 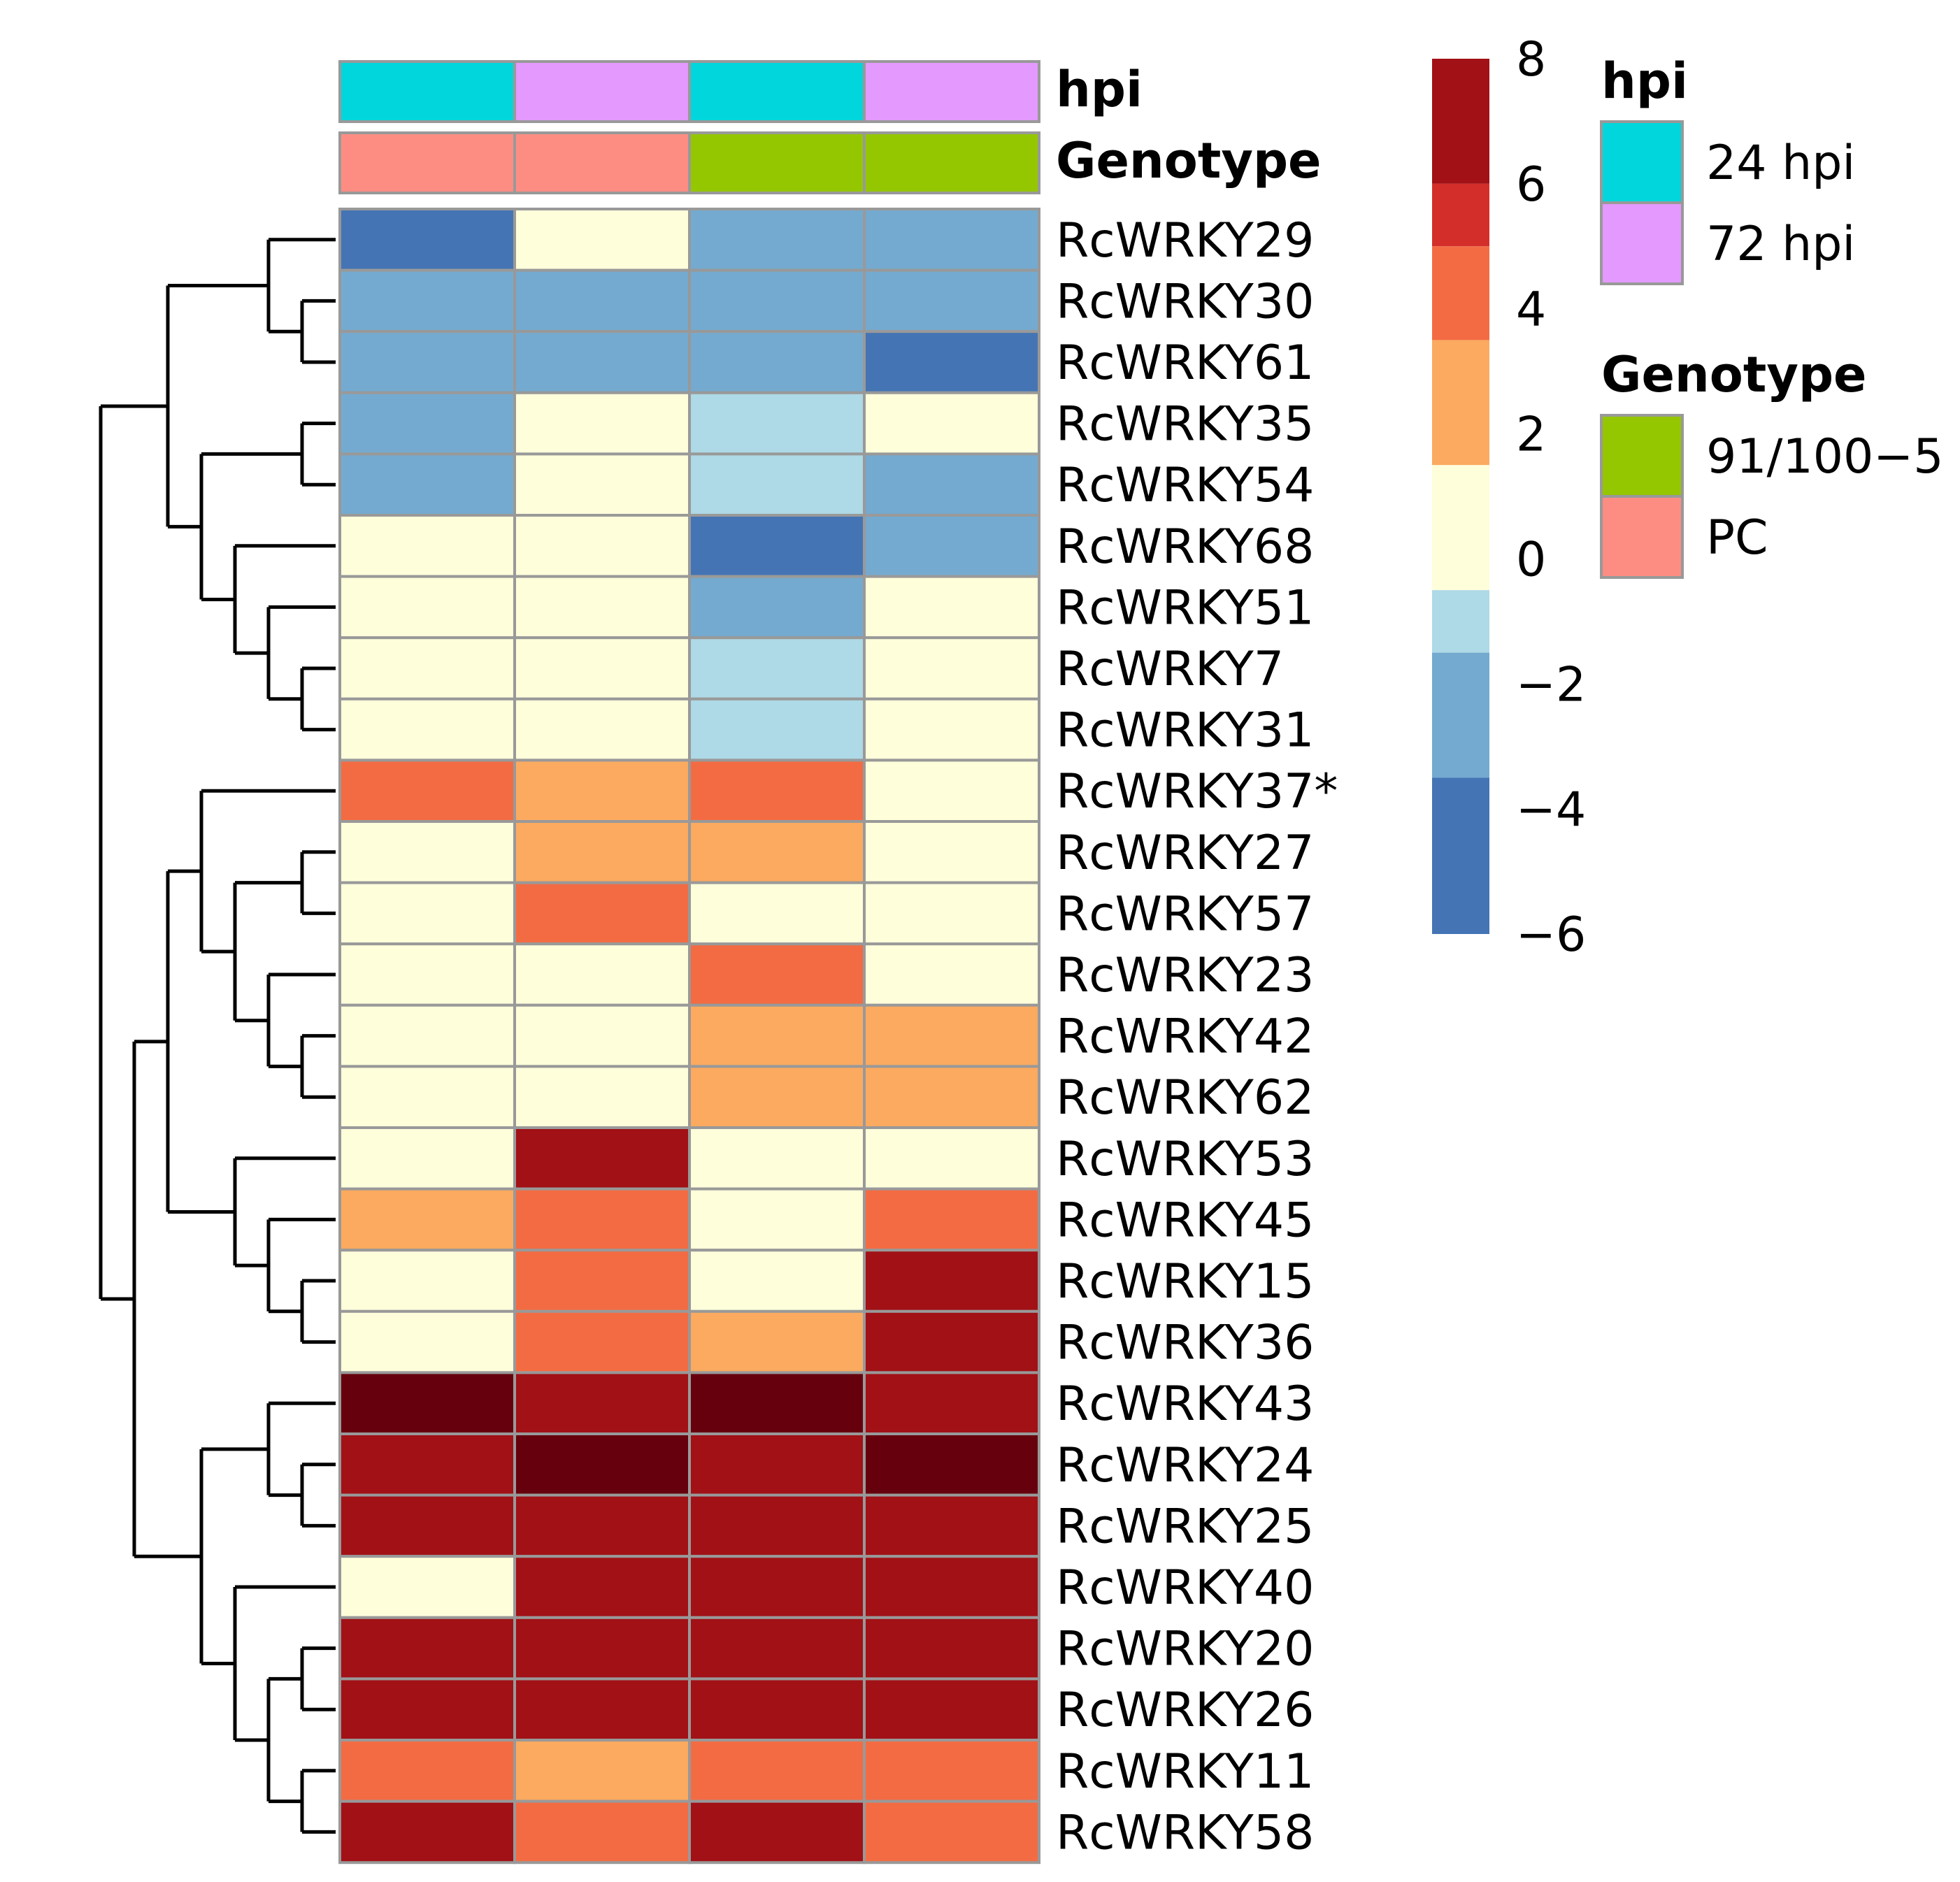 What do you see at coordinates (1531, 310) in the screenshot?
I see `color-scale-tick-label: 4` at bounding box center [1531, 310].